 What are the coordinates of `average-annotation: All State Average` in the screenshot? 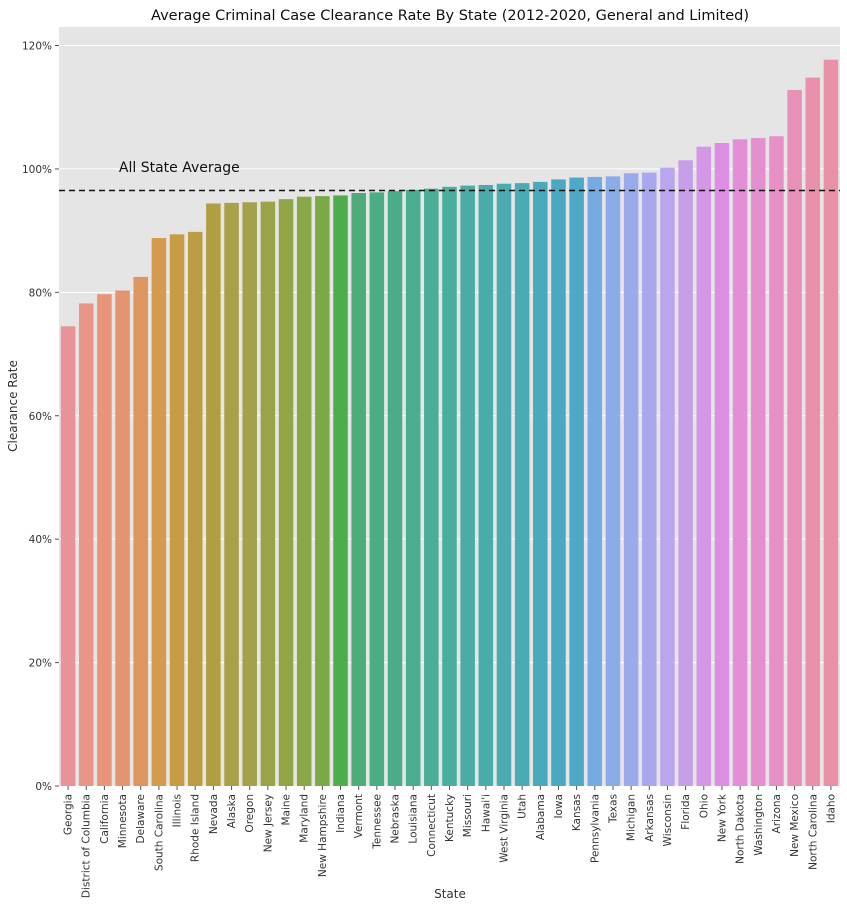 It's located at (179, 168).